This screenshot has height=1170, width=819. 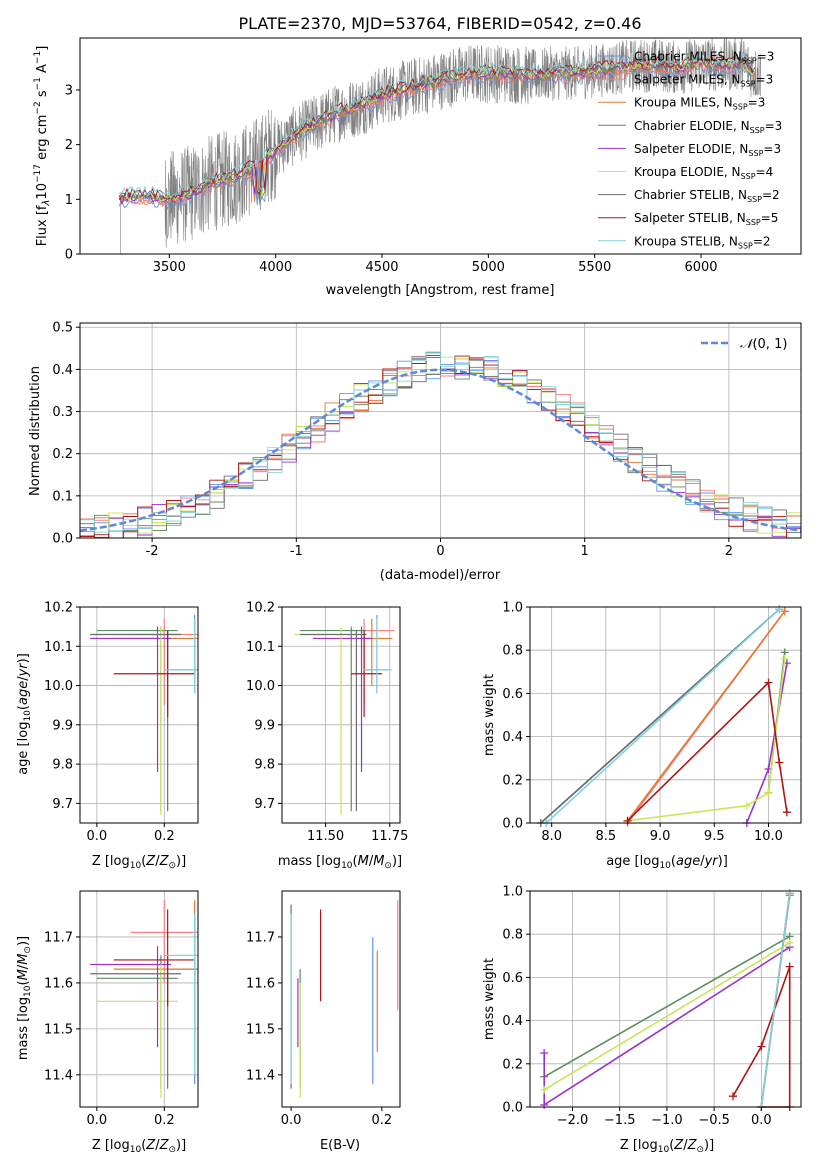 I want to click on x-tick-label: −2.0, so click(x=573, y=1120).